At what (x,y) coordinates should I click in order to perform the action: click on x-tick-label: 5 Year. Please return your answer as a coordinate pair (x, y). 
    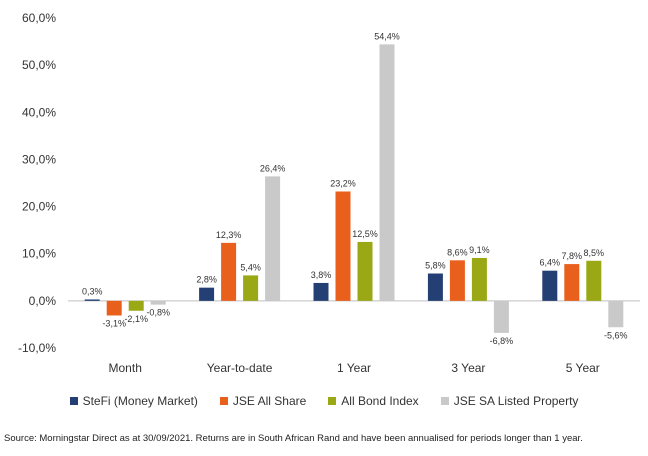
    Looking at the image, I should click on (583, 368).